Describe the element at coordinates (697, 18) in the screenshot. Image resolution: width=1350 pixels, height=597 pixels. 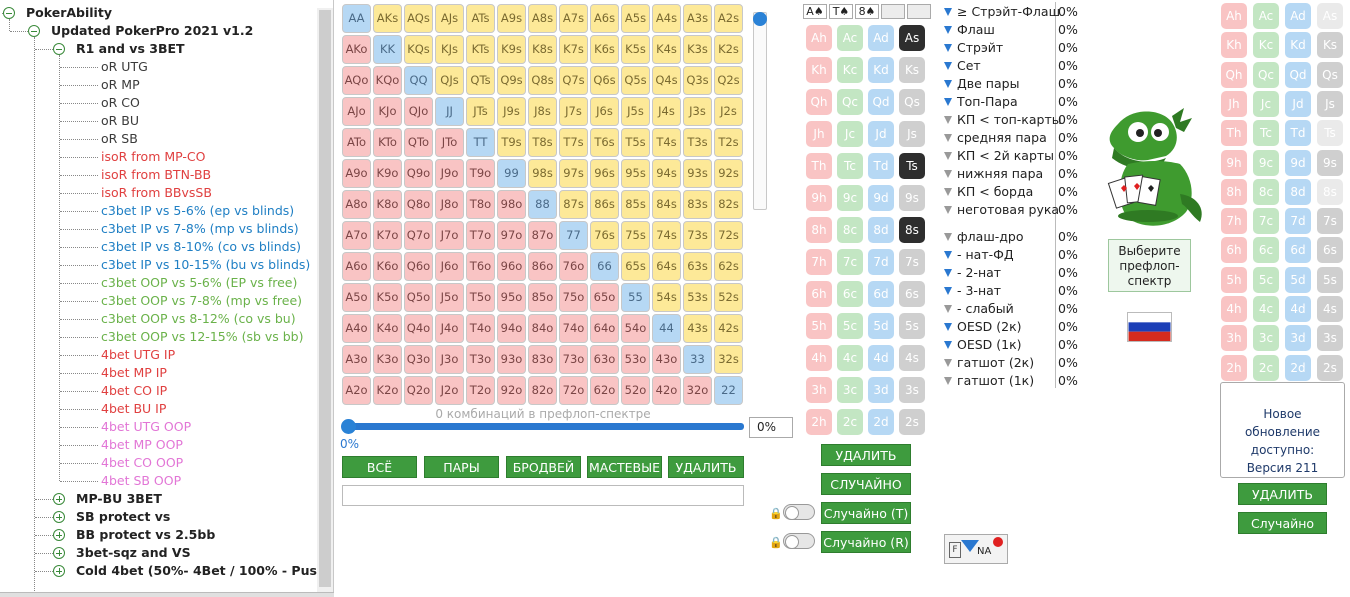
I see `hand-cell: A3s` at that location.